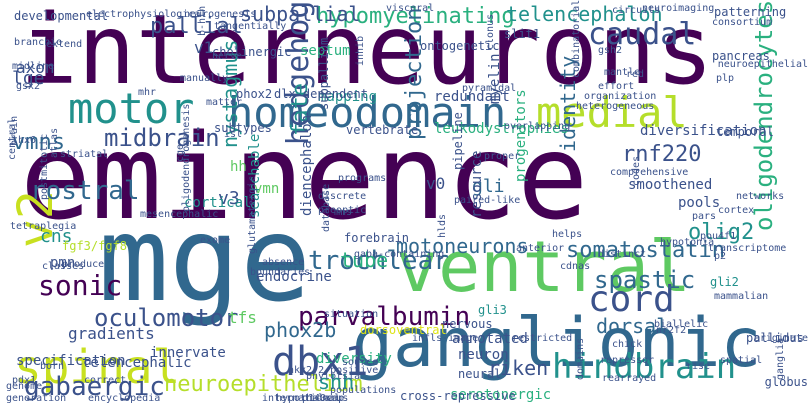 The height and width of the screenshot is (404, 808). What do you see at coordinates (522, 34) in the screenshot?
I see `cloud-word: slit1` at bounding box center [522, 34].